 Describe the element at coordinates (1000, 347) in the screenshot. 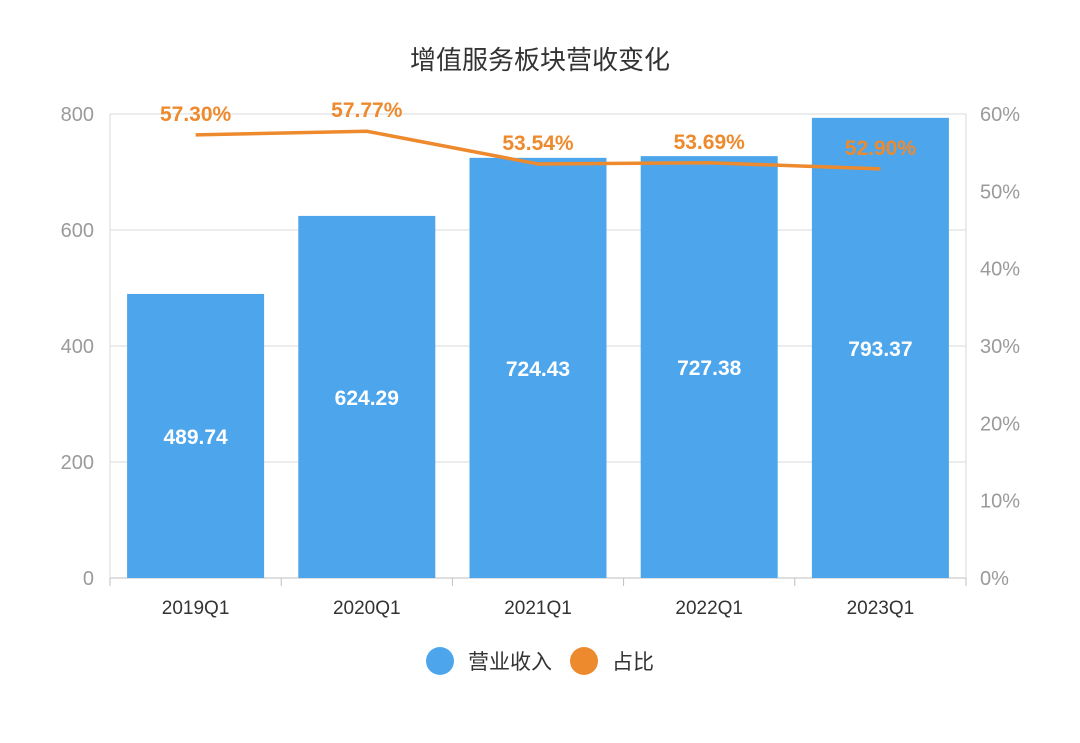

I see `y-right-tick-label: 30%` at that location.